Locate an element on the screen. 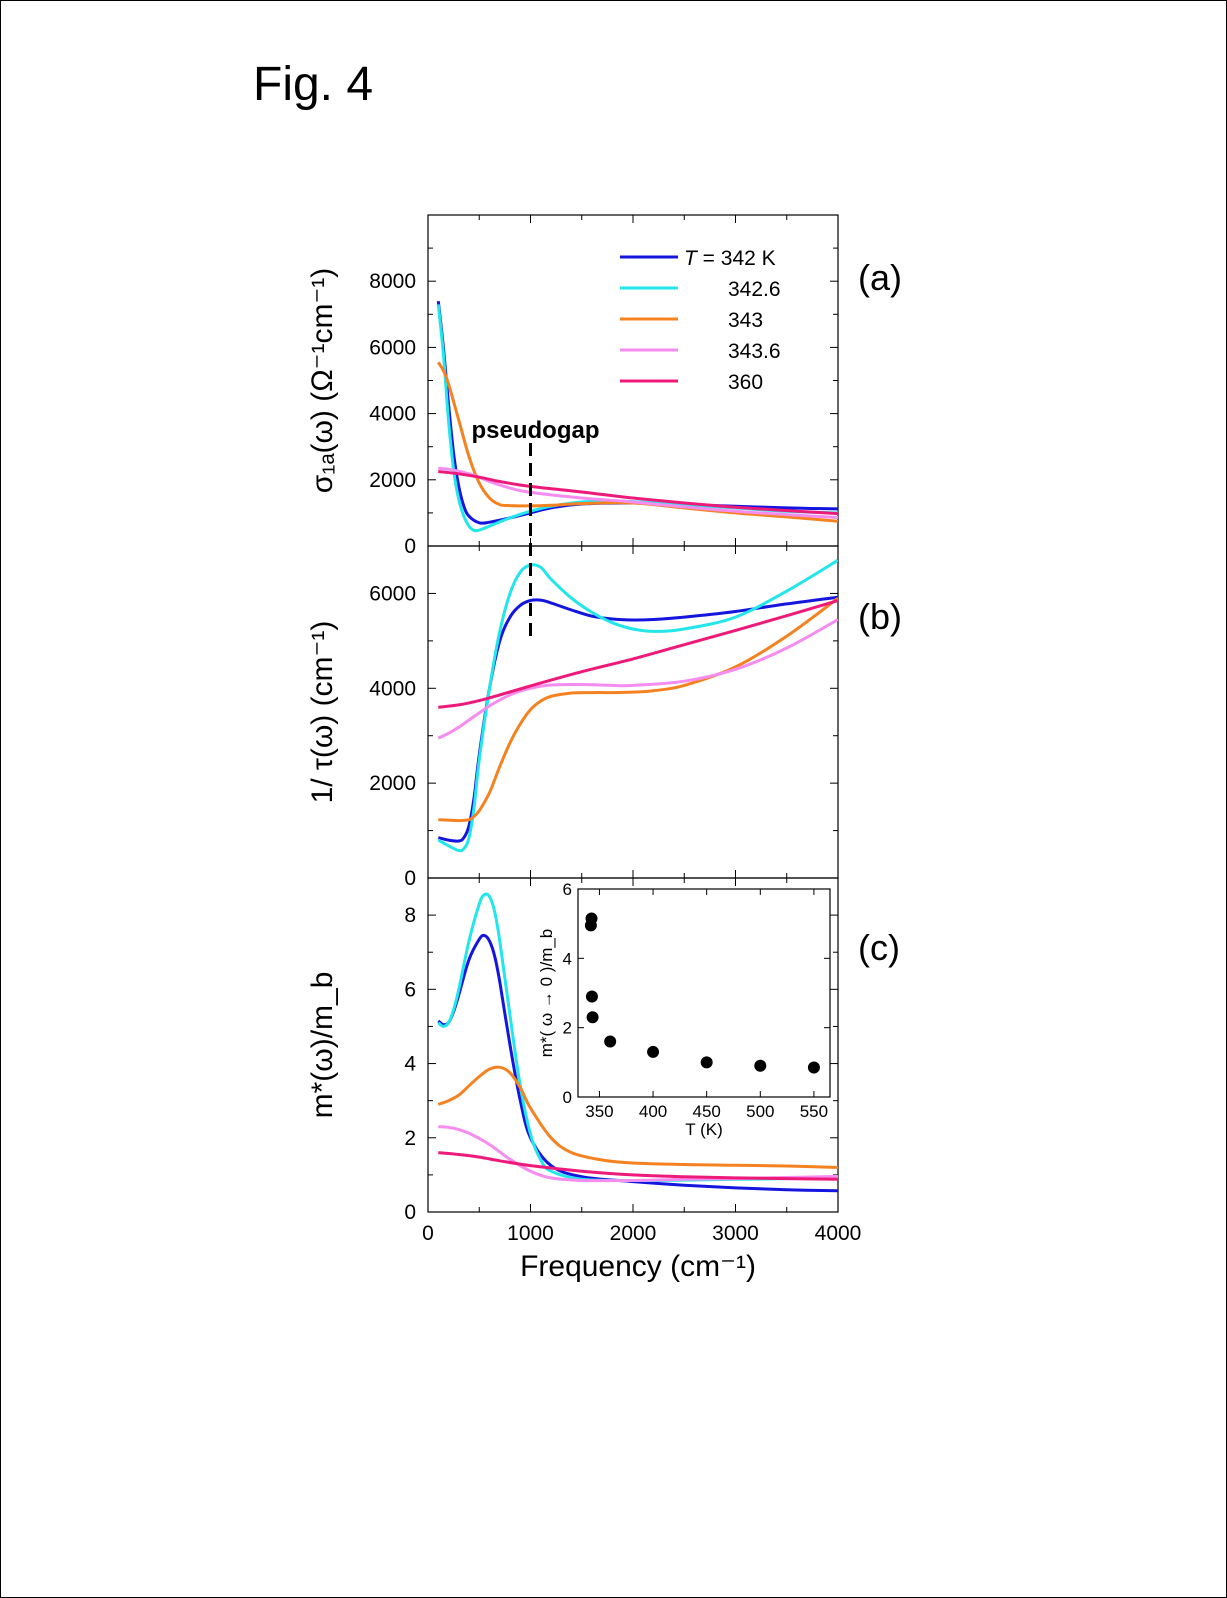 The image size is (1227, 1598). legend-label-T342-6: 342.6 is located at coordinates (754, 289).